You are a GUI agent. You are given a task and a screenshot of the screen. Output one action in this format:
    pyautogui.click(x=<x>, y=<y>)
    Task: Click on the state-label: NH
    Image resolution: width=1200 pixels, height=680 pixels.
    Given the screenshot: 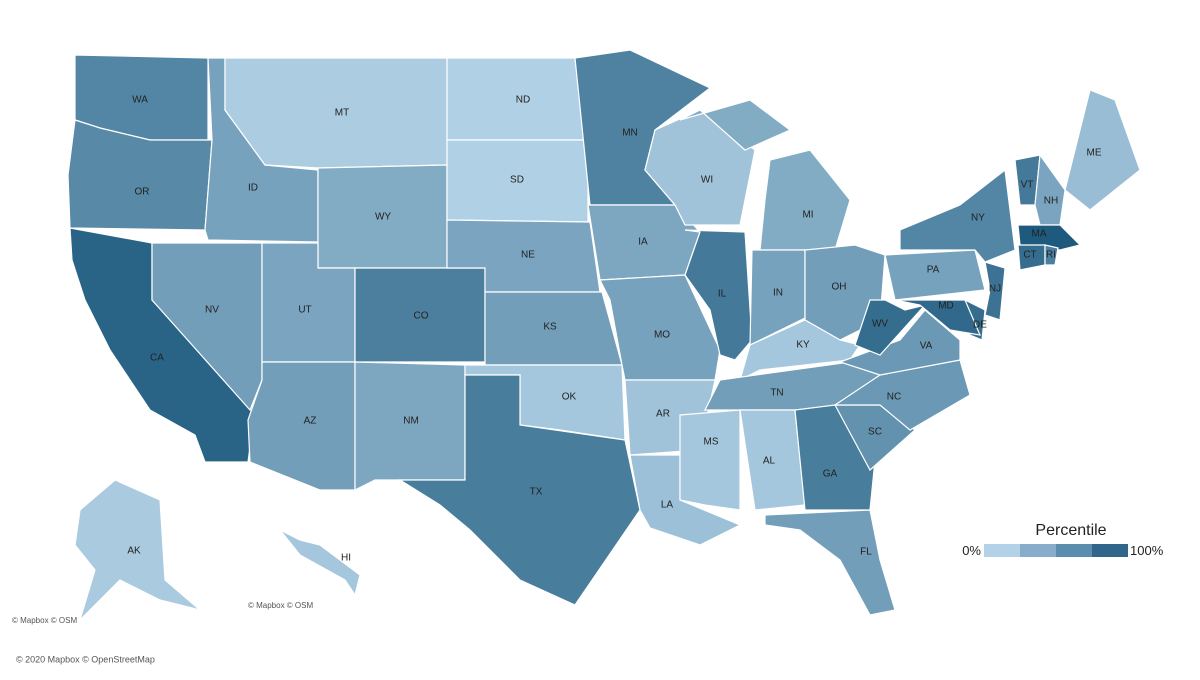 What is the action you would take?
    pyautogui.click(x=1051, y=201)
    